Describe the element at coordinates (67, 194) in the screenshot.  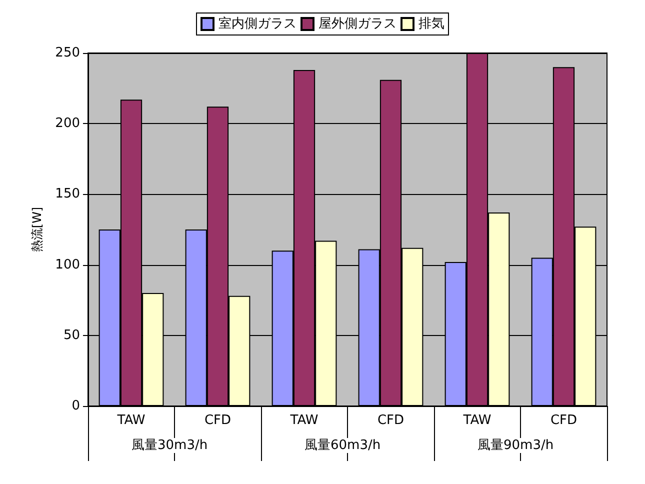
I see `y-tick-label: 150` at that location.